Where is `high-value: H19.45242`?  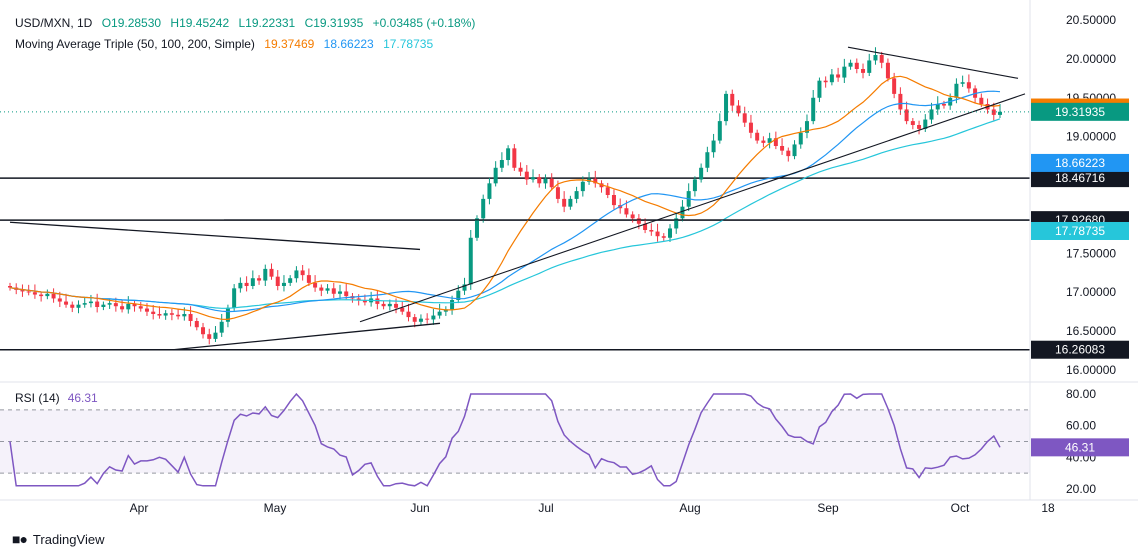 high-value: H19.45242 is located at coordinates (200, 23).